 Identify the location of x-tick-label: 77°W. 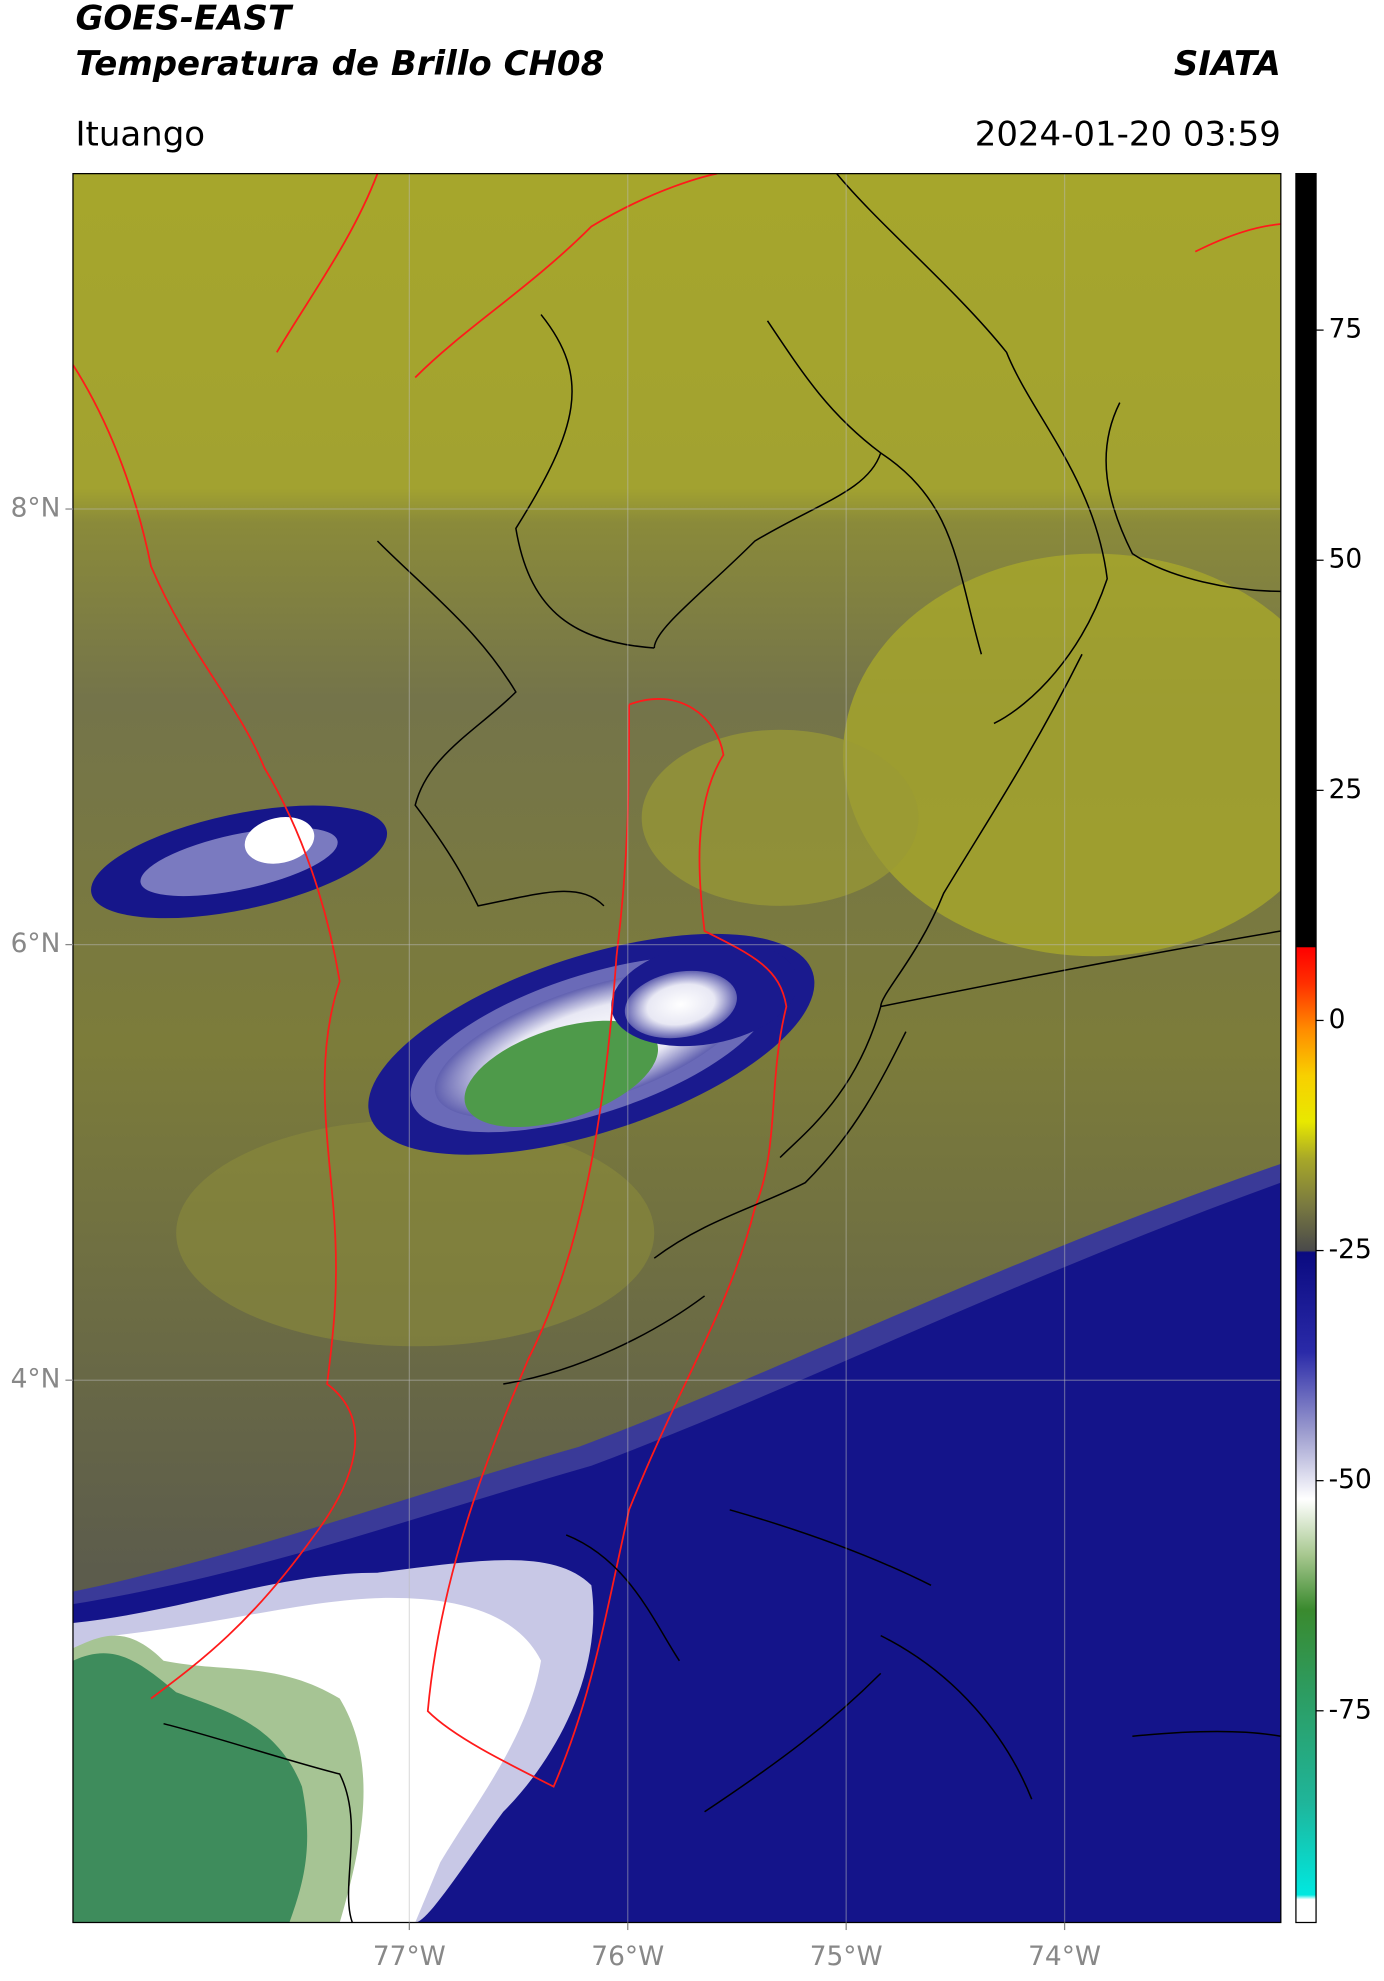
(409, 1956).